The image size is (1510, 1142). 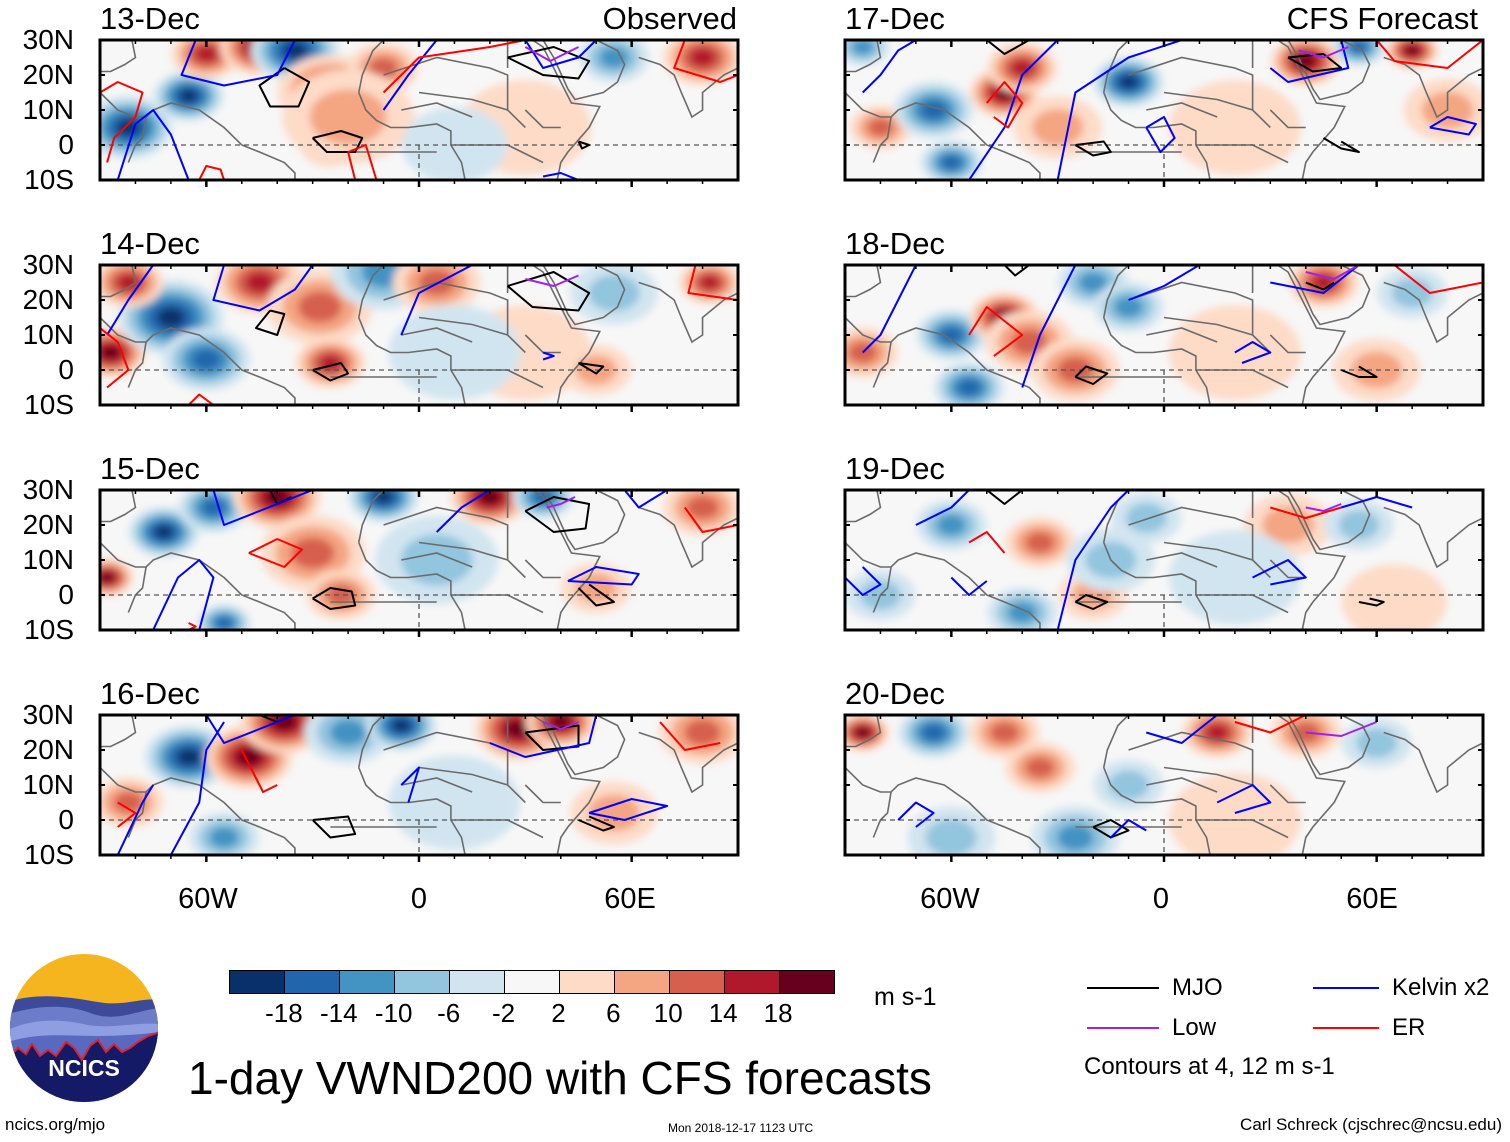 I want to click on legend-mjo-line, so click(x=1123, y=988).